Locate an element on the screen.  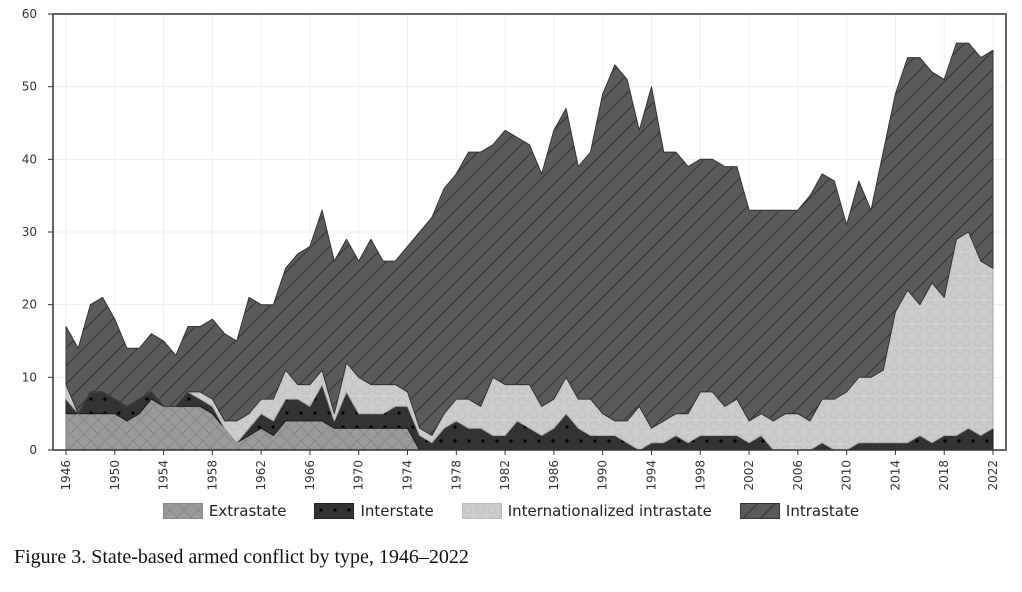
x-tick-label: 1974 is located at coordinates (408, 475).